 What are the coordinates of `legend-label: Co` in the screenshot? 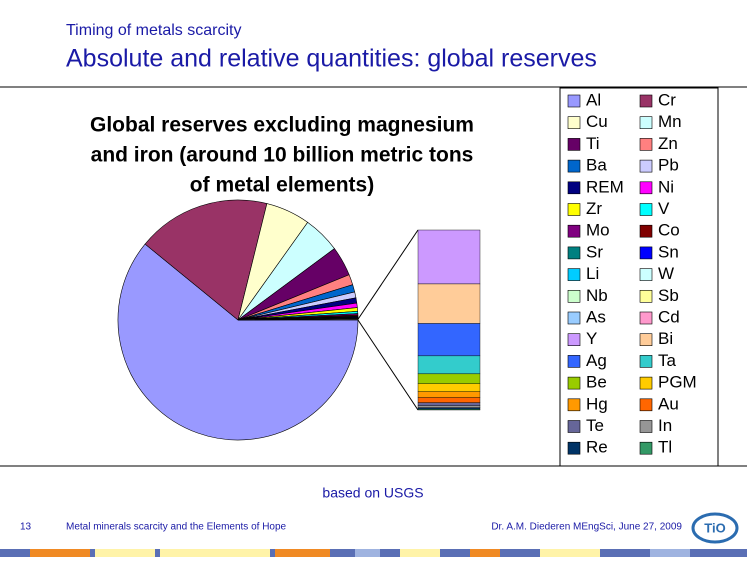 It's located at (669, 230).